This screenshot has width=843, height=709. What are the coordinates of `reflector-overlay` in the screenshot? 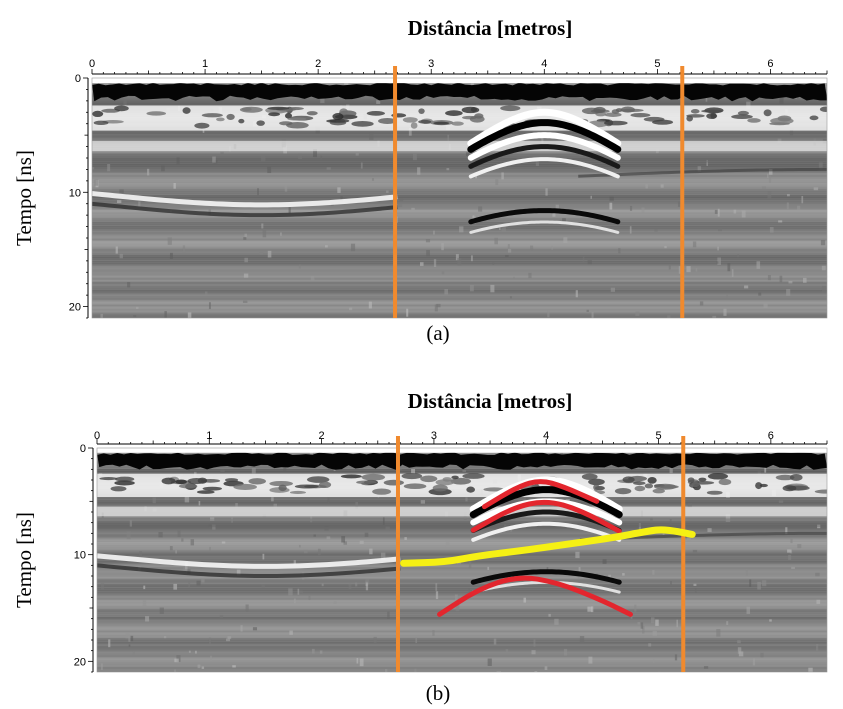 It's located at (548, 546).